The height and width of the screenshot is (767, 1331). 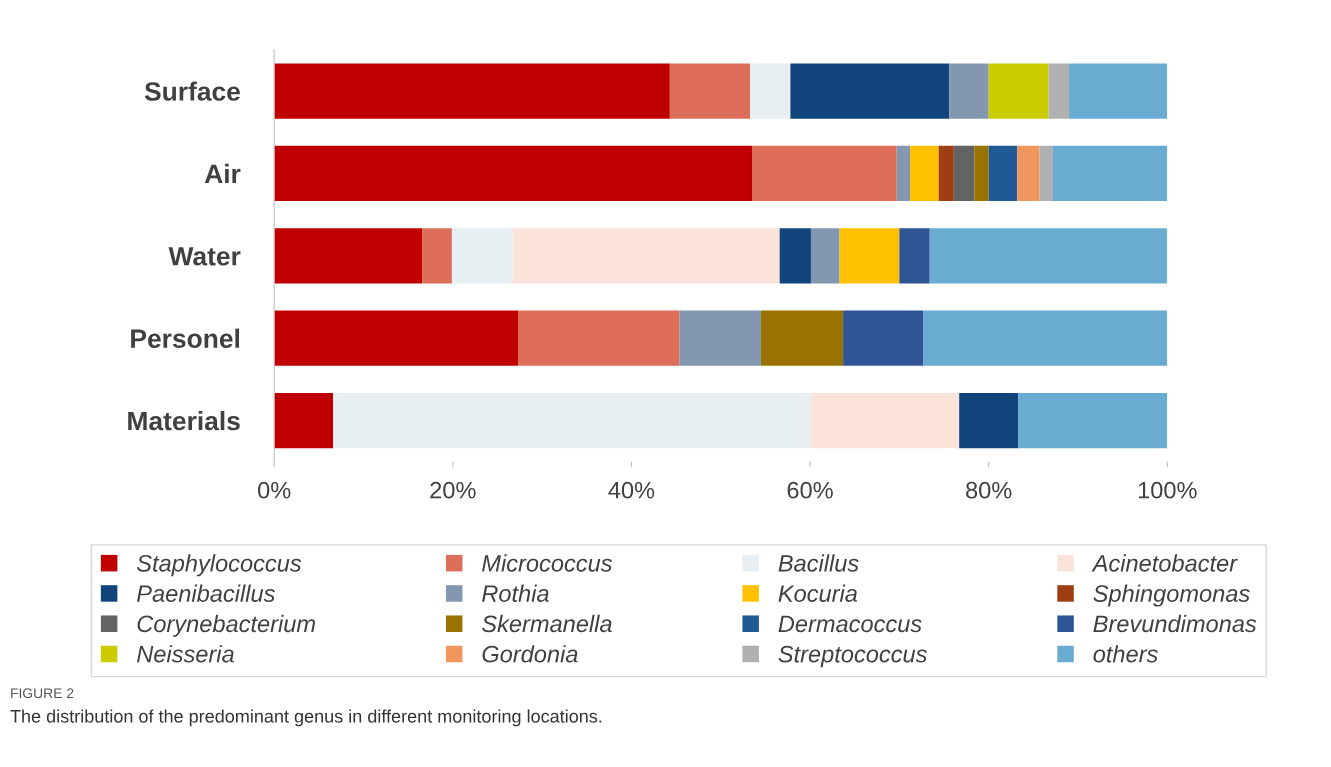 What do you see at coordinates (547, 563) in the screenshot?
I see `legend-label: Micrococcus` at bounding box center [547, 563].